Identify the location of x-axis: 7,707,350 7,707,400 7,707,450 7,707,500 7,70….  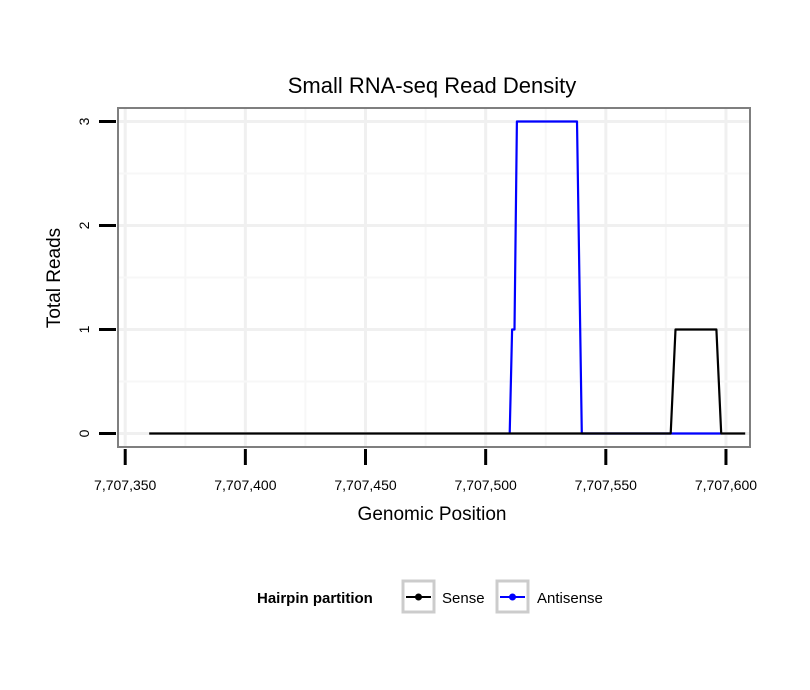
(425, 471).